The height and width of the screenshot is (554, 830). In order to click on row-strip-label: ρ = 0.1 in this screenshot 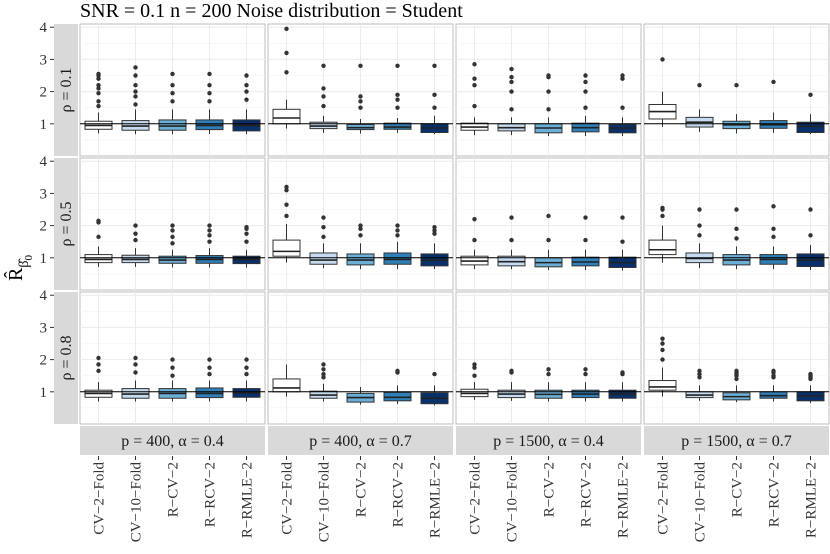, I will do `click(66, 89)`.